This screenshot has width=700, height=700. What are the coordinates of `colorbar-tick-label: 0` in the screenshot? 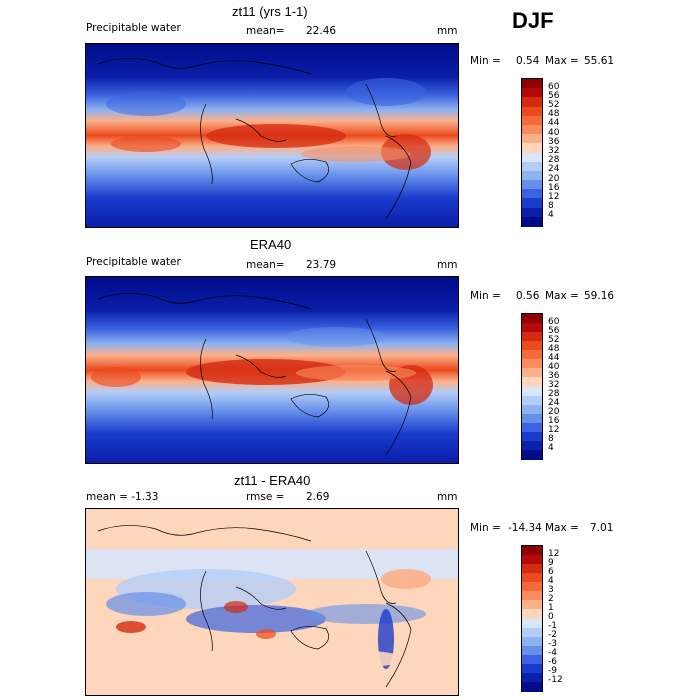 It's located at (551, 617).